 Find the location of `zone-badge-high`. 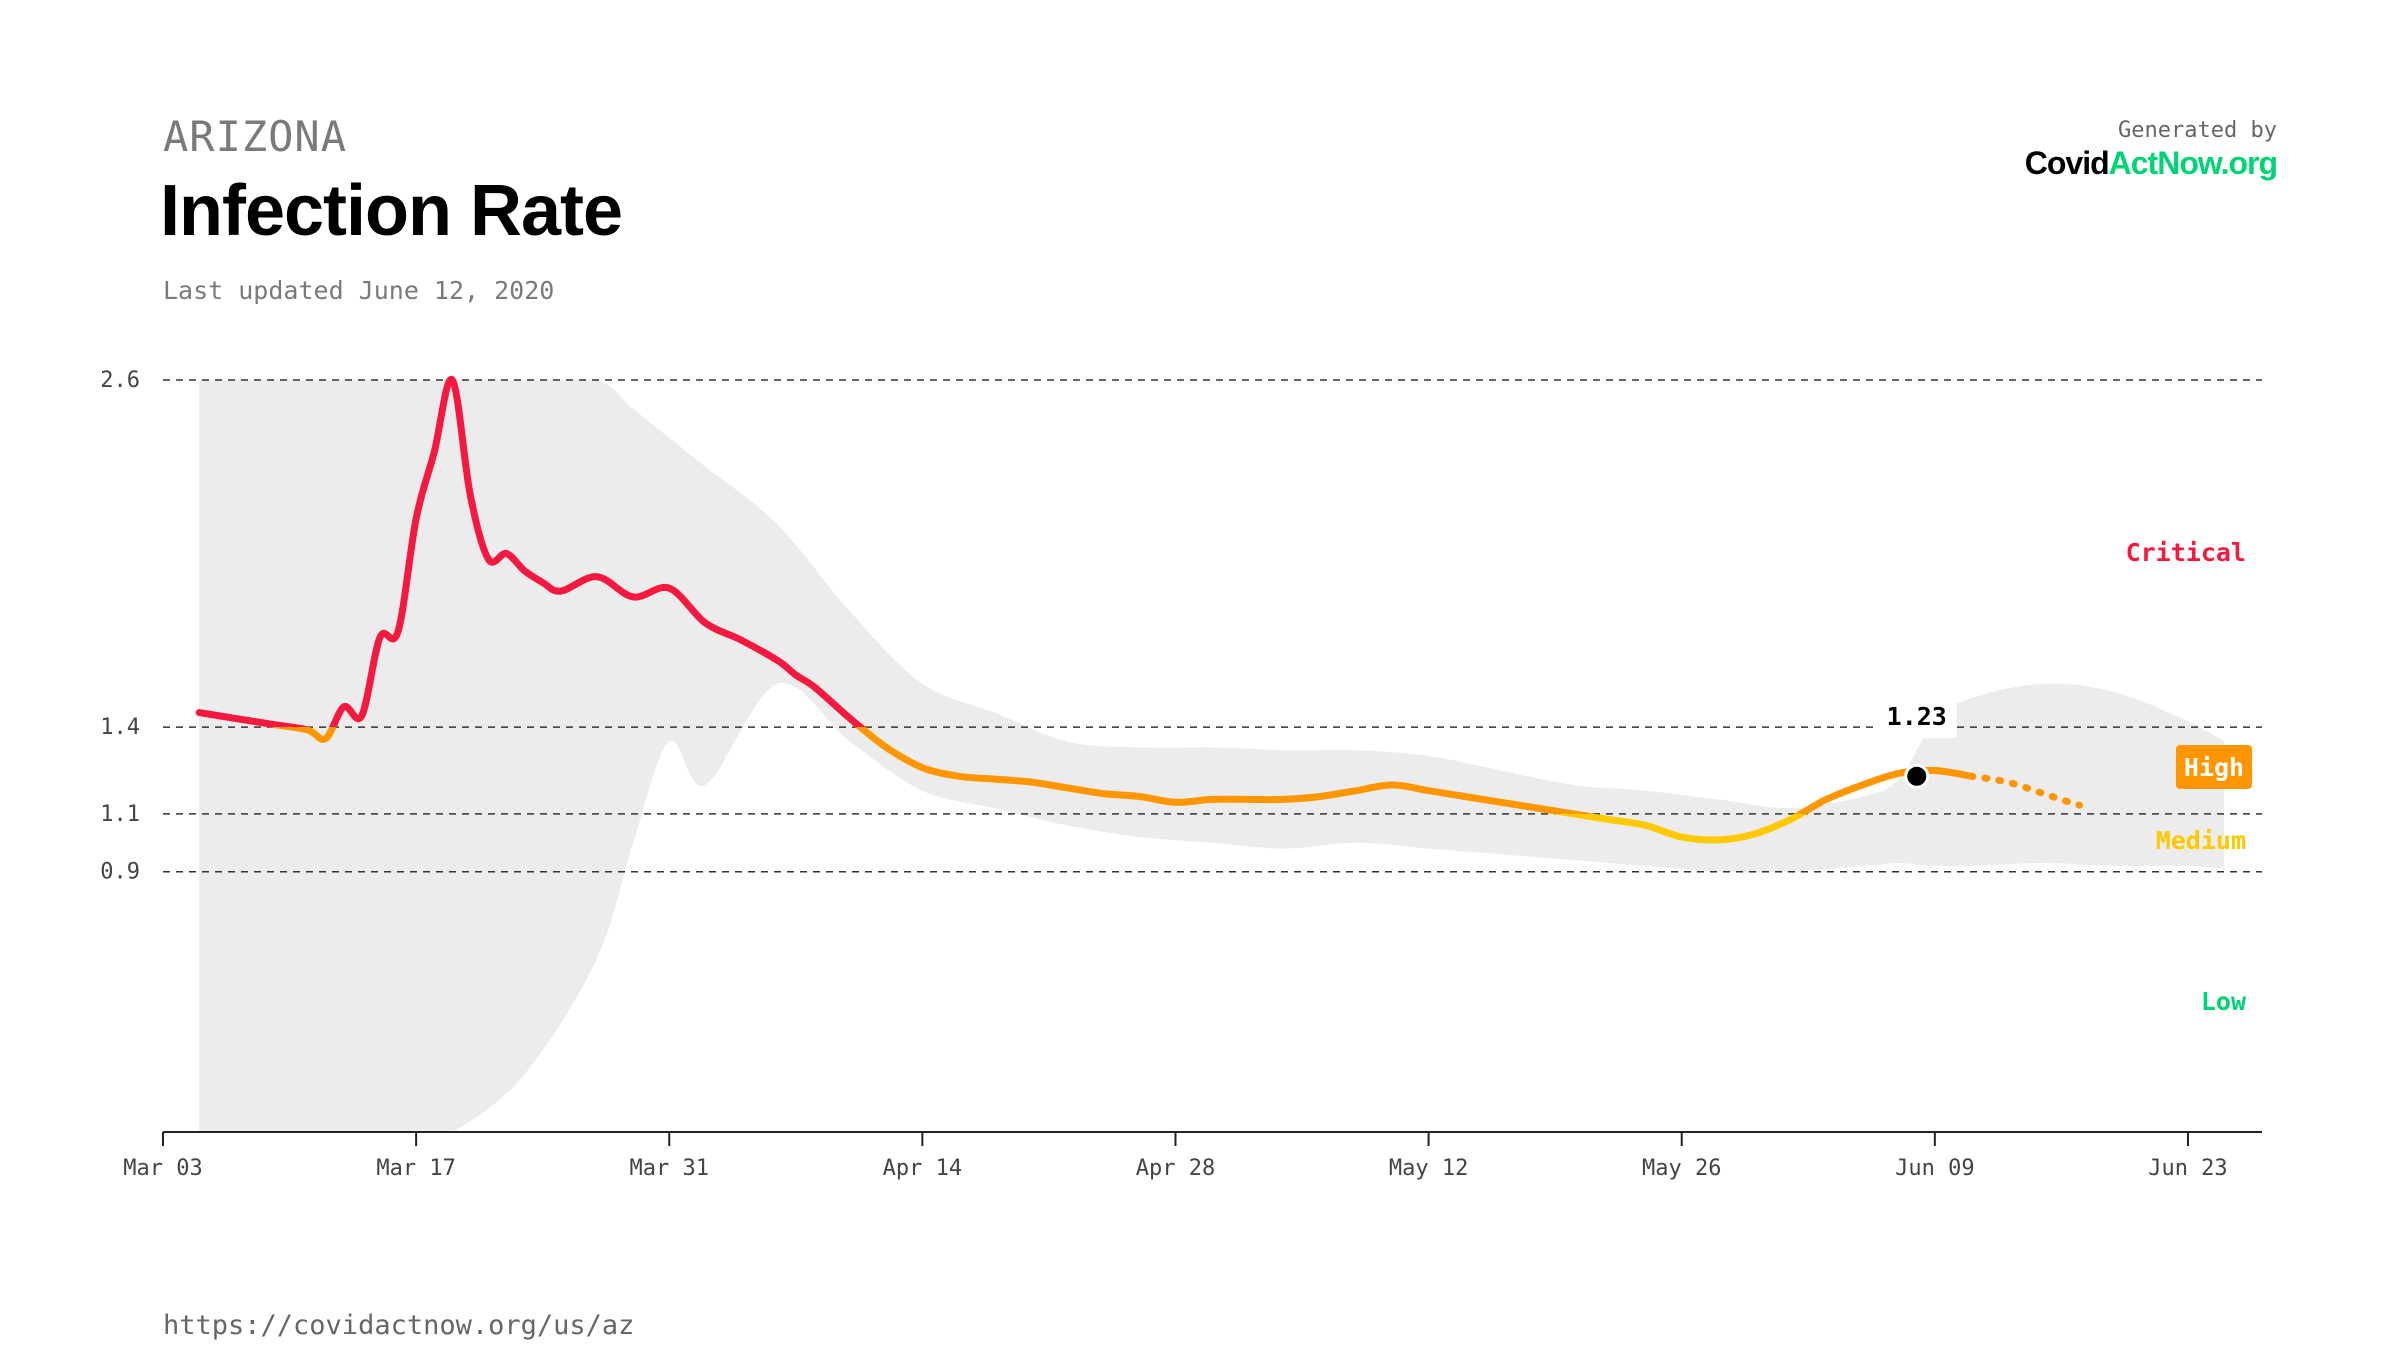

zone-badge-high is located at coordinates (2214, 767).